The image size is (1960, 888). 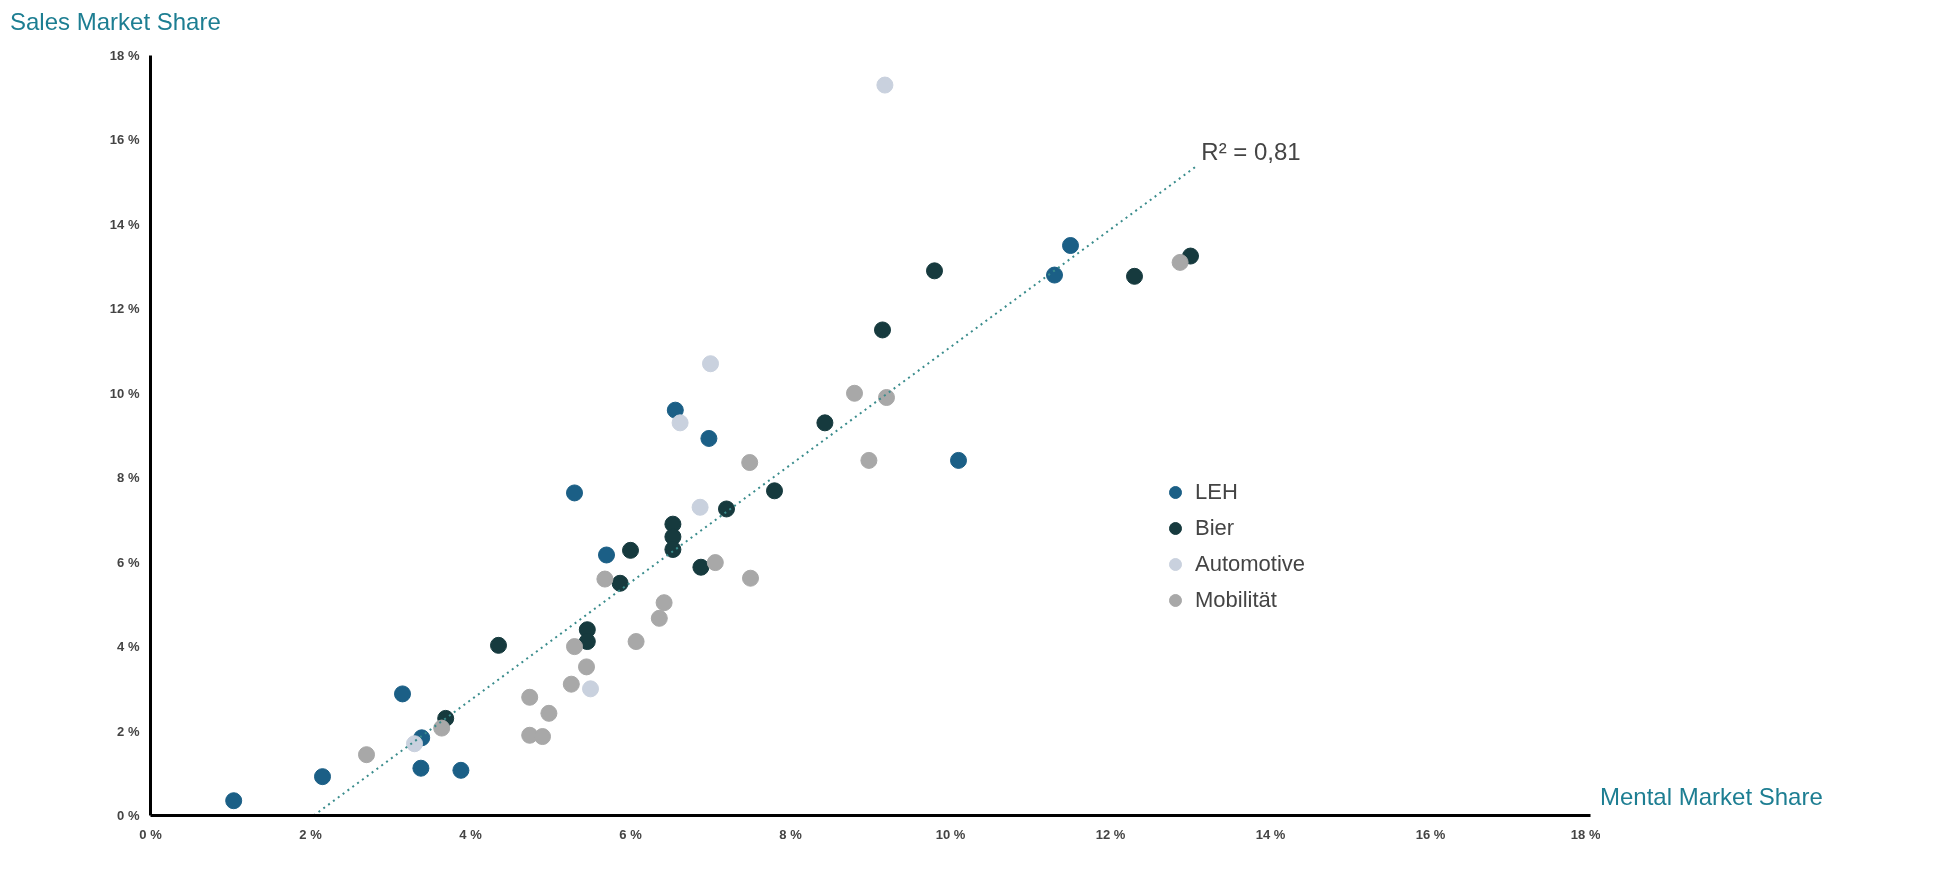 I want to click on x-tick-label: 10 %, so click(x=950, y=834).